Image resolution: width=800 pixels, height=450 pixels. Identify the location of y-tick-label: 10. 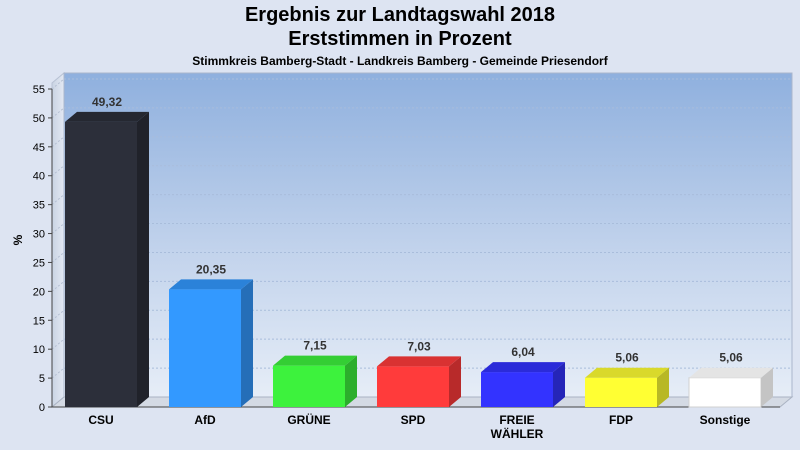
(39, 350).